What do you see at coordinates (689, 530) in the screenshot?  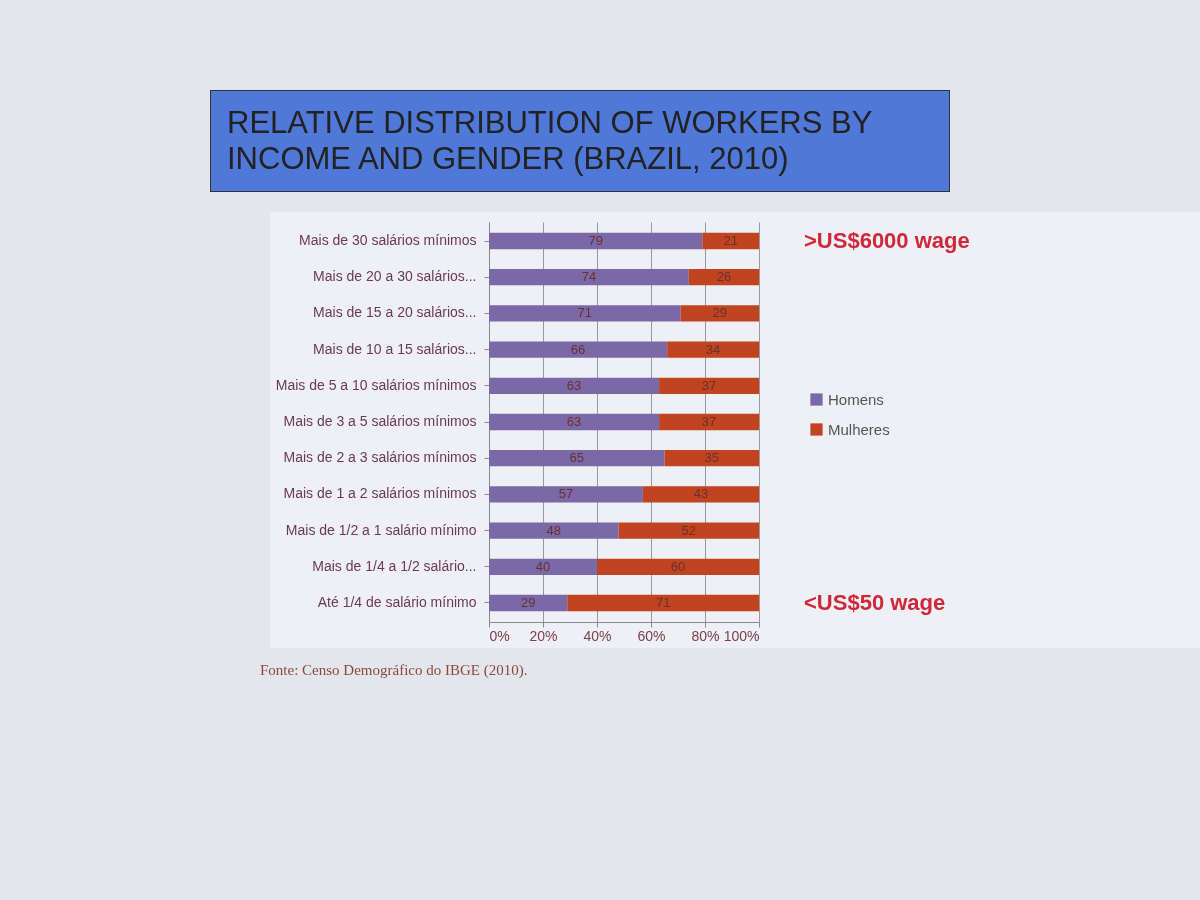 I see `data-label: 52` at bounding box center [689, 530].